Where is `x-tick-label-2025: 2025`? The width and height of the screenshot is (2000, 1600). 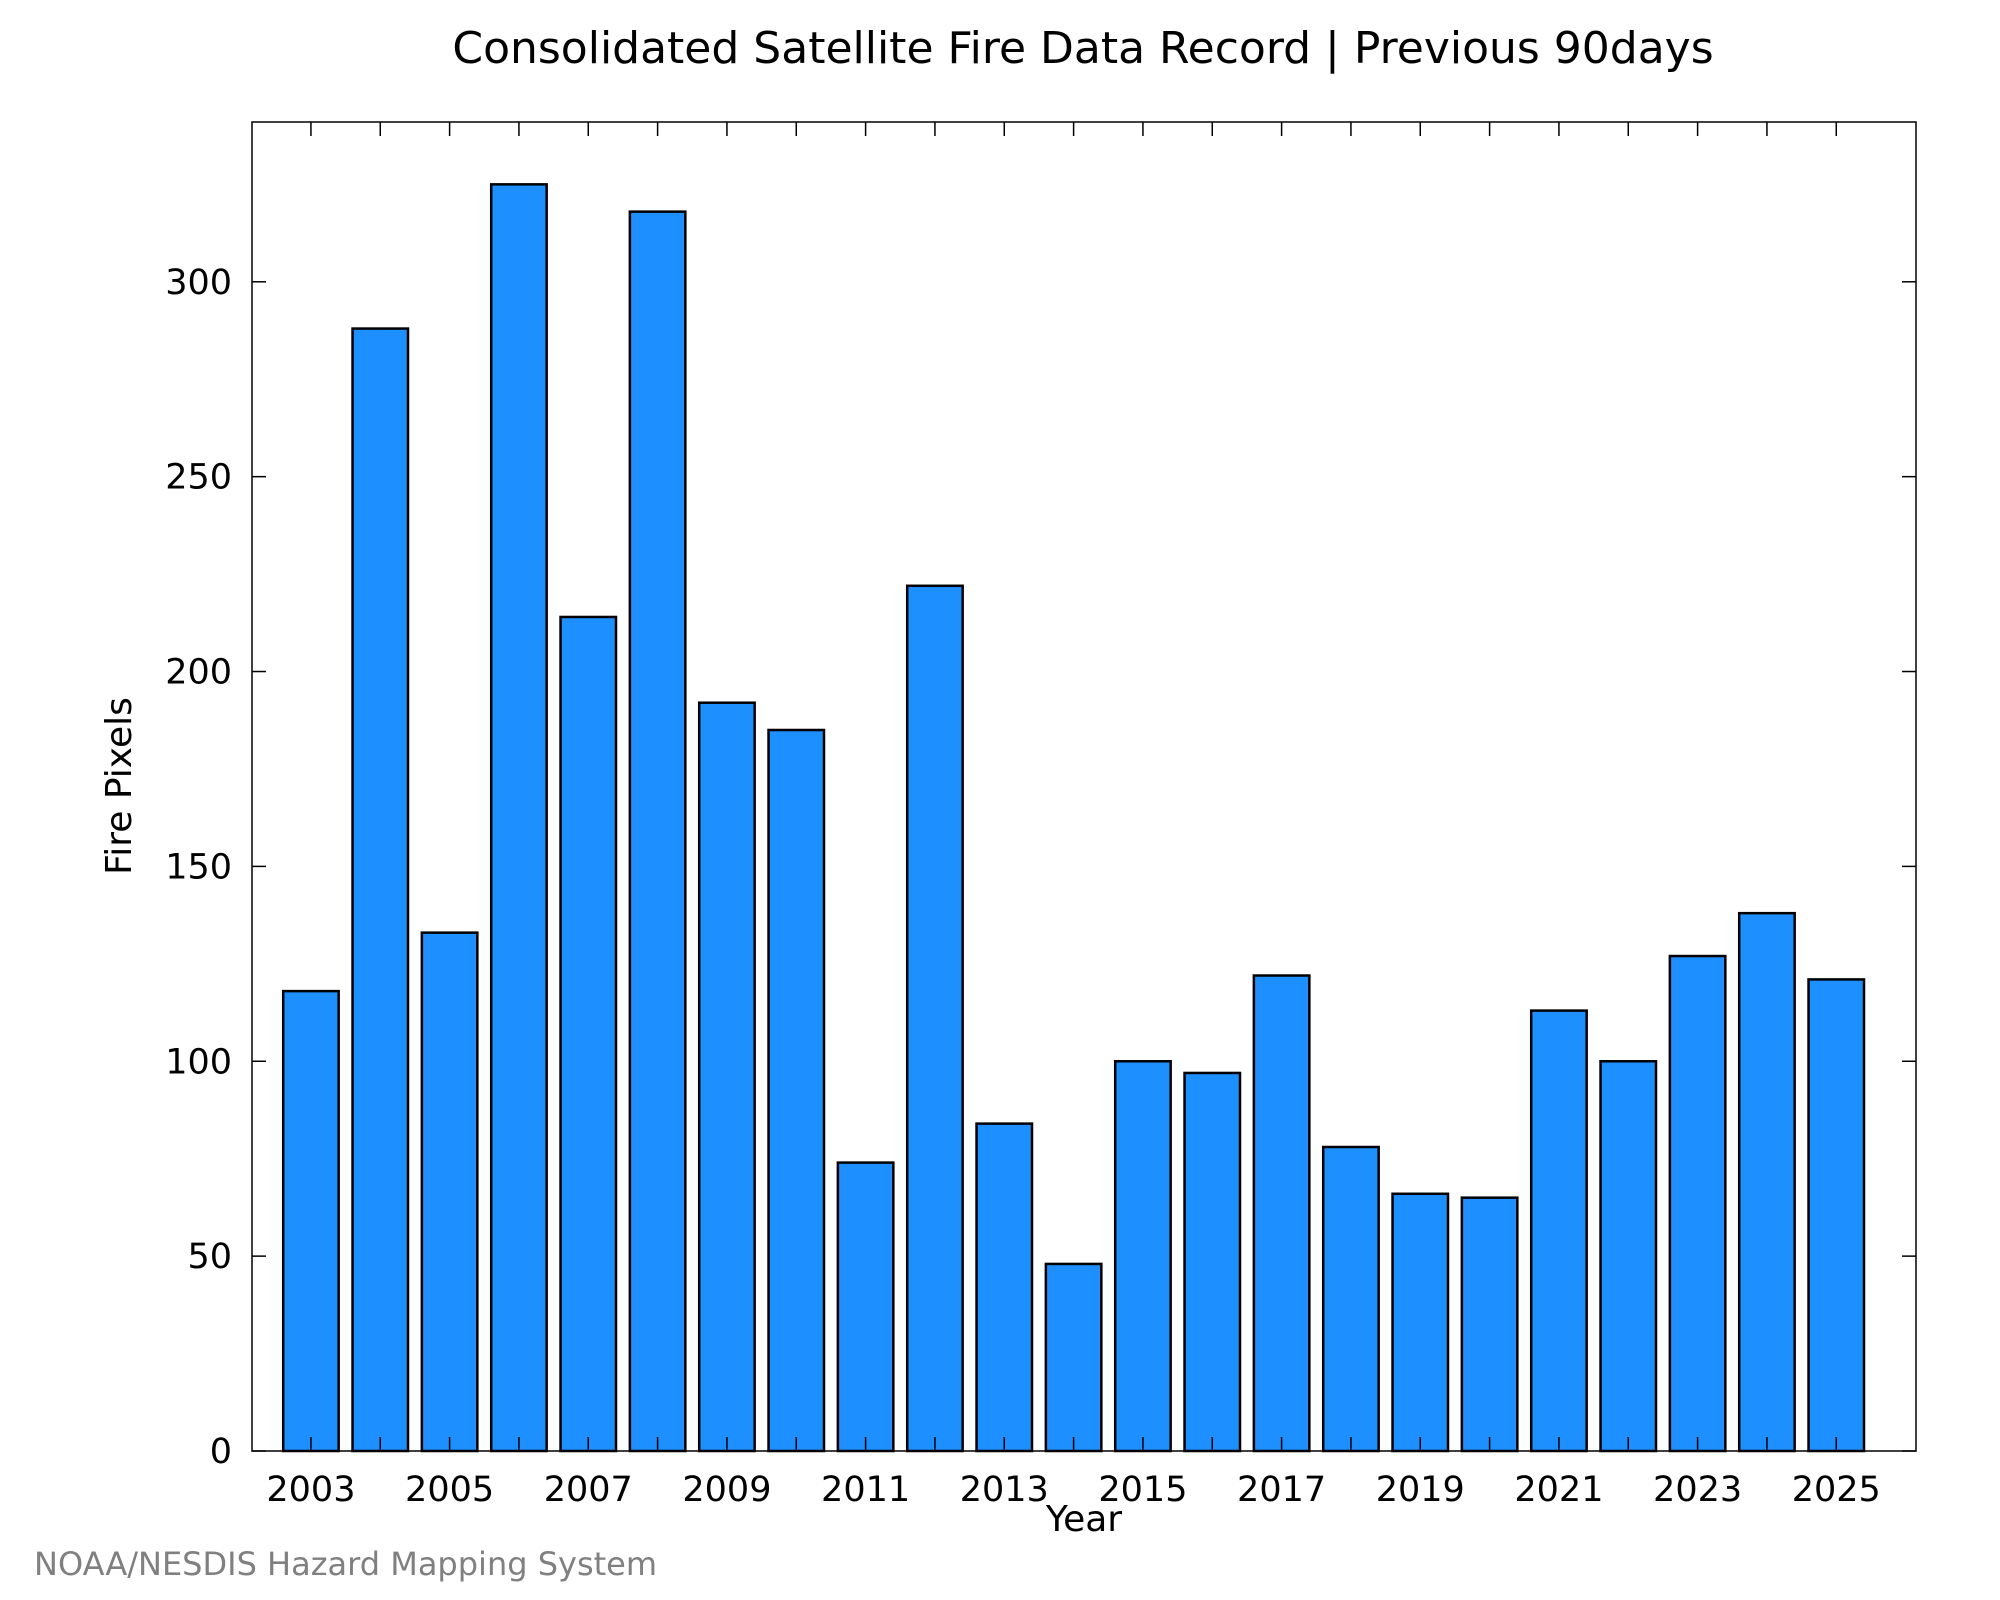
x-tick-label-2025: 2025 is located at coordinates (1836, 1490).